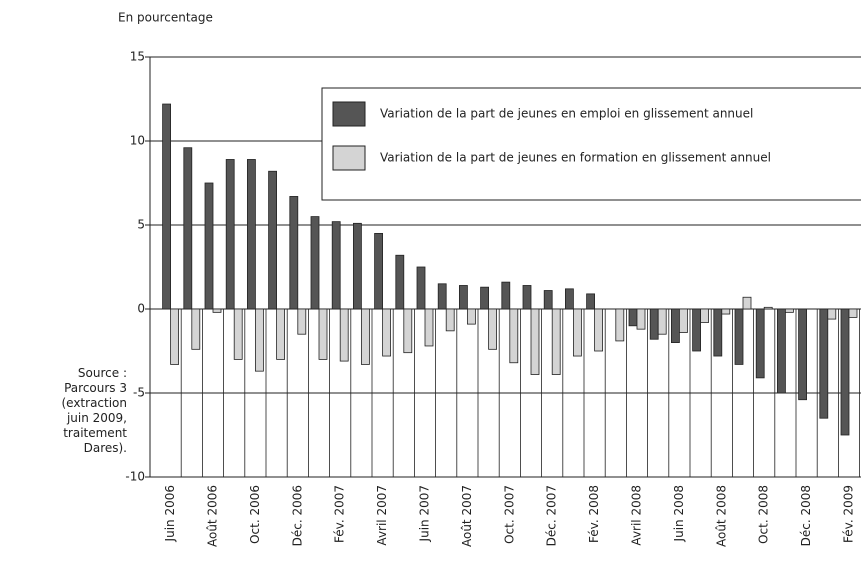  What do you see at coordinates (297, 515) in the screenshot?
I see `x-tick-label: Déc. 2006` at bounding box center [297, 515].